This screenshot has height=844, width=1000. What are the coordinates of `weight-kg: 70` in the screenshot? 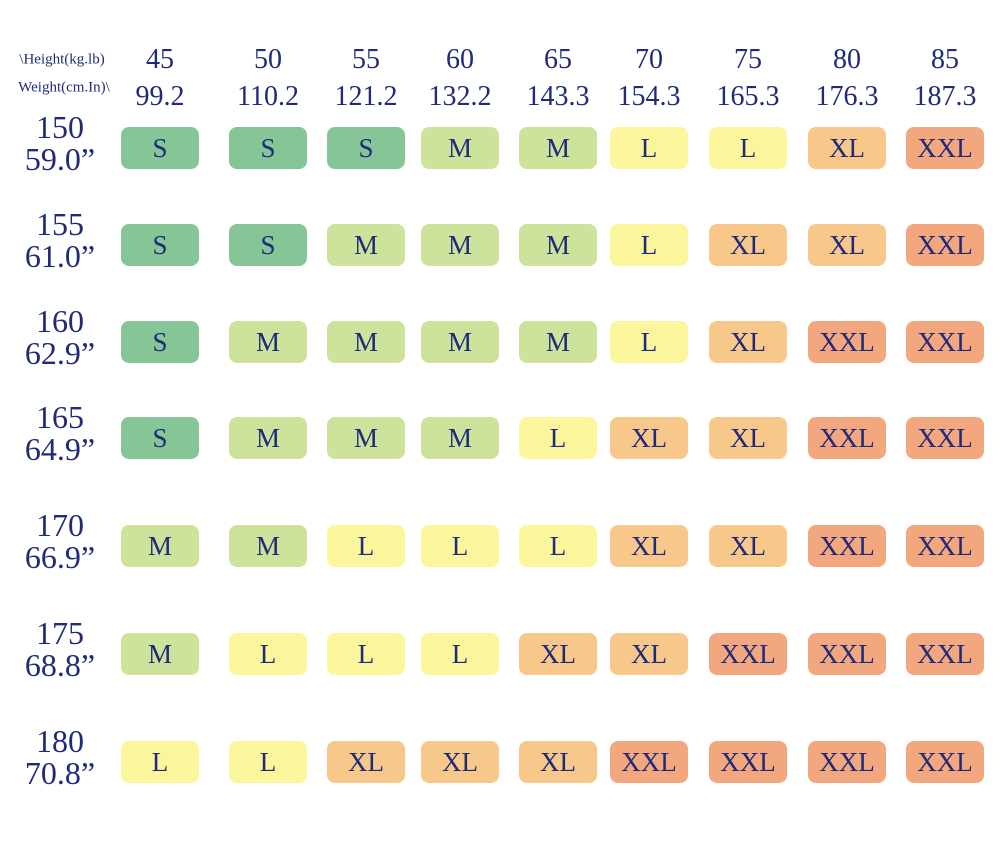 It's located at (649, 59).